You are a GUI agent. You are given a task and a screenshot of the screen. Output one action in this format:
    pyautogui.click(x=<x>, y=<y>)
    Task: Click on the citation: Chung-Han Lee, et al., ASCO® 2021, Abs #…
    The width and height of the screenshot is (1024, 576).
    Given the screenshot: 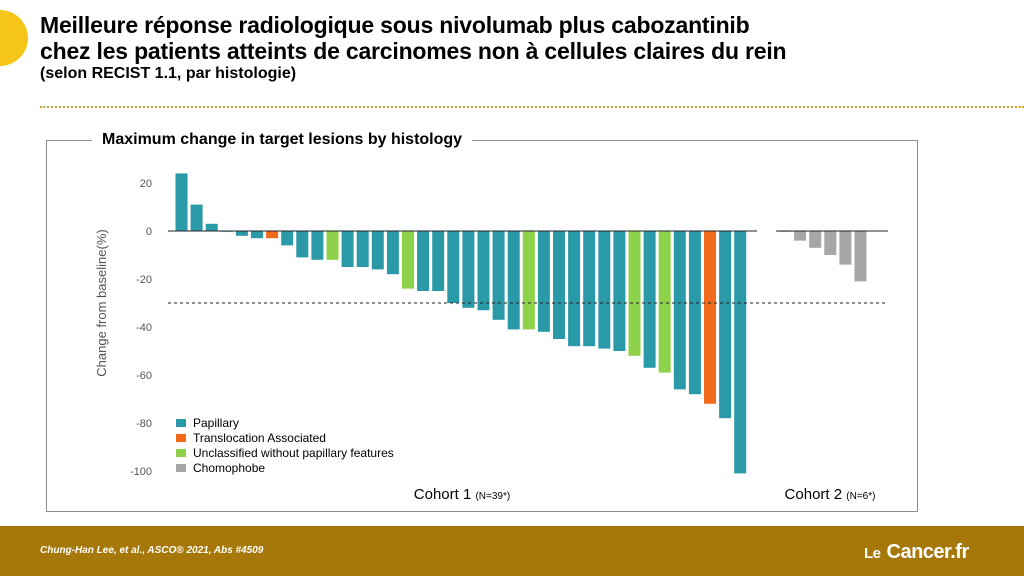 What is the action you would take?
    pyautogui.click(x=152, y=550)
    